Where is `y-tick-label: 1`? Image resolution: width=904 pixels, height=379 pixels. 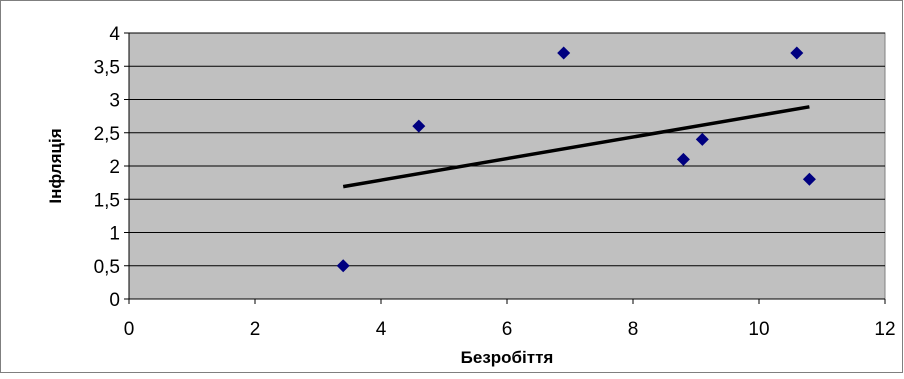
y-tick-label: 1 is located at coordinates (114, 234).